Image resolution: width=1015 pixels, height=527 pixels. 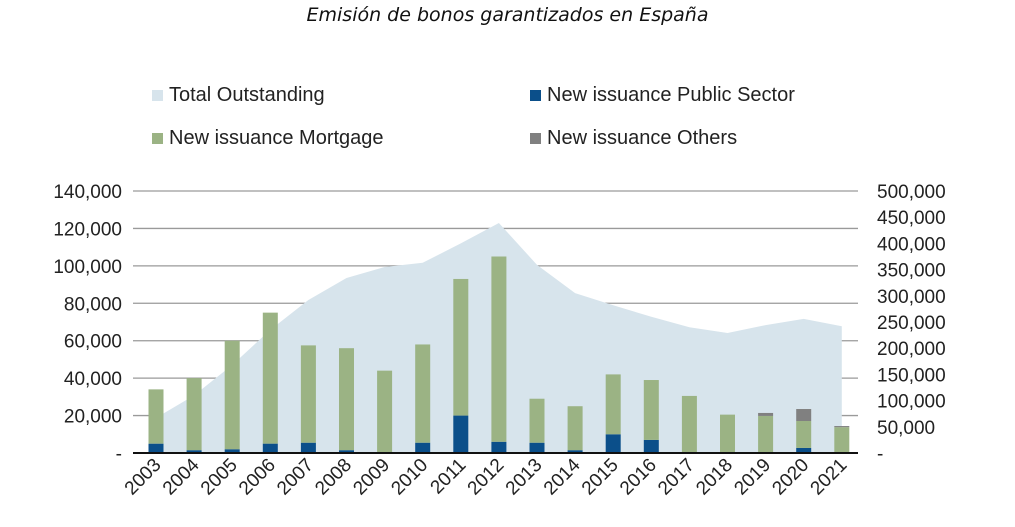 What do you see at coordinates (906, 428) in the screenshot?
I see `right-tick-label: 50,000` at bounding box center [906, 428].